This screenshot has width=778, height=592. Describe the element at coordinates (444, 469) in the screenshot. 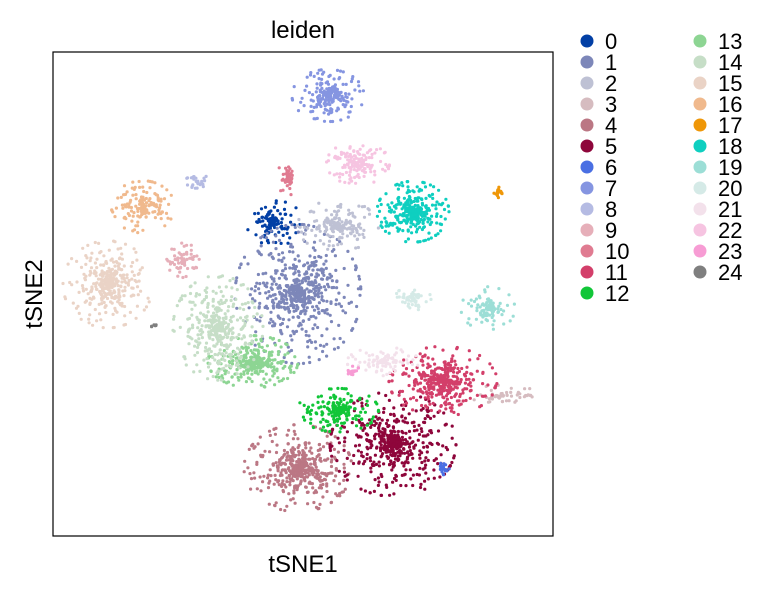

I see `cluster-6-points` at that location.